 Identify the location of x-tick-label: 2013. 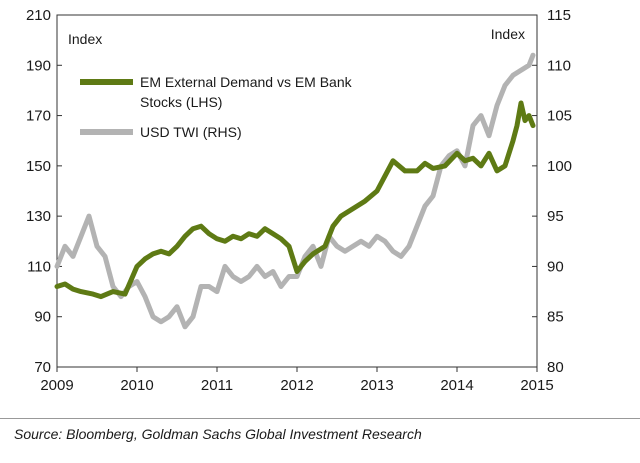
(376, 385).